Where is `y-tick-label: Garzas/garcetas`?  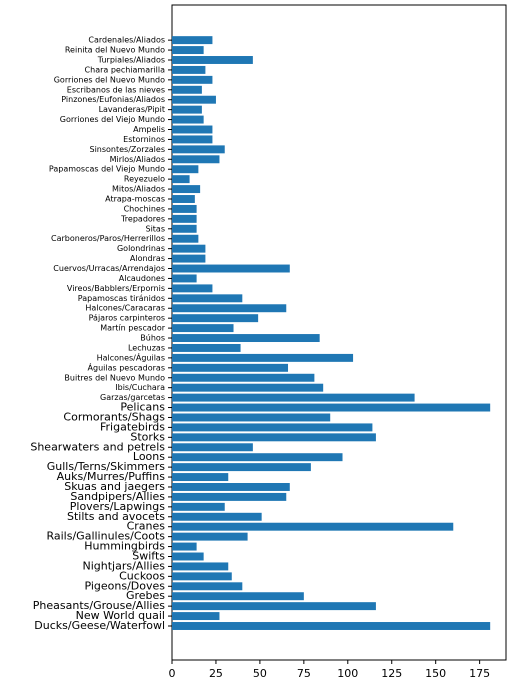
y-tick-label: Garzas/garcetas is located at coordinates (132, 397).